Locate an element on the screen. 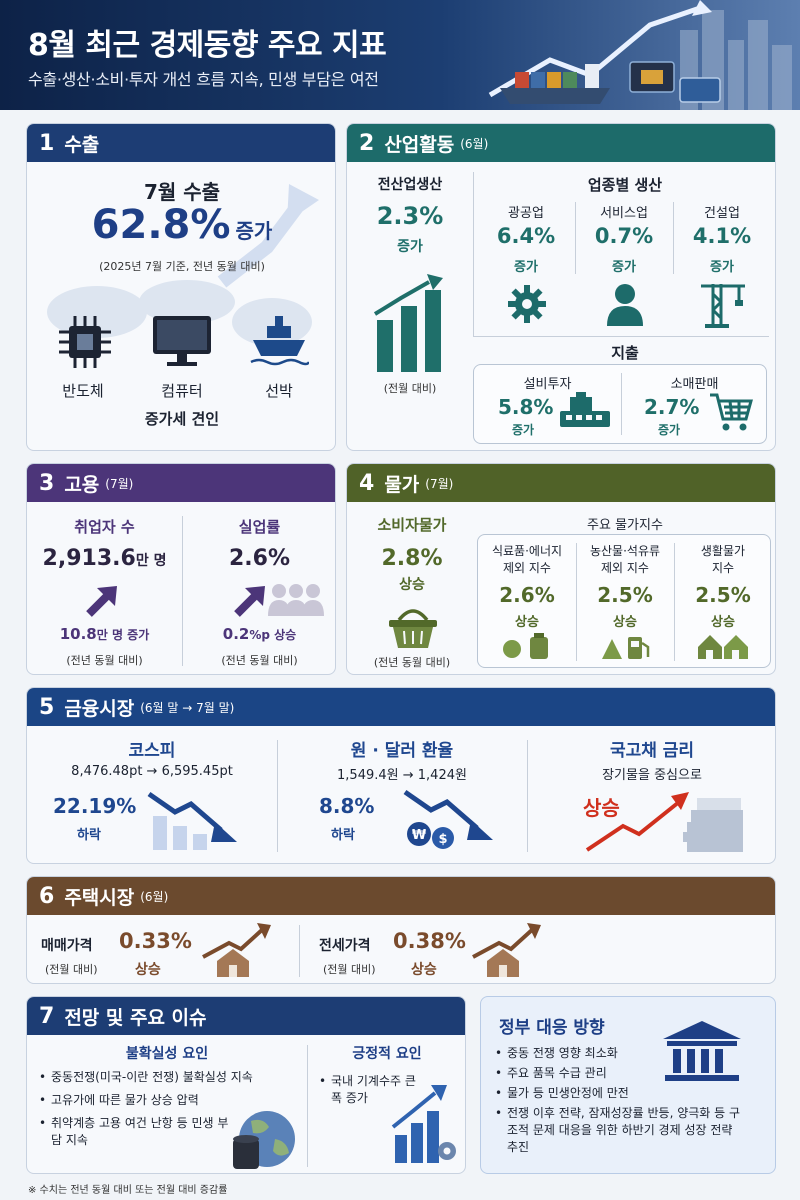 The width and height of the screenshot is (800, 1200). unemployment-change-unit: %p 상승 is located at coordinates (273, 635).